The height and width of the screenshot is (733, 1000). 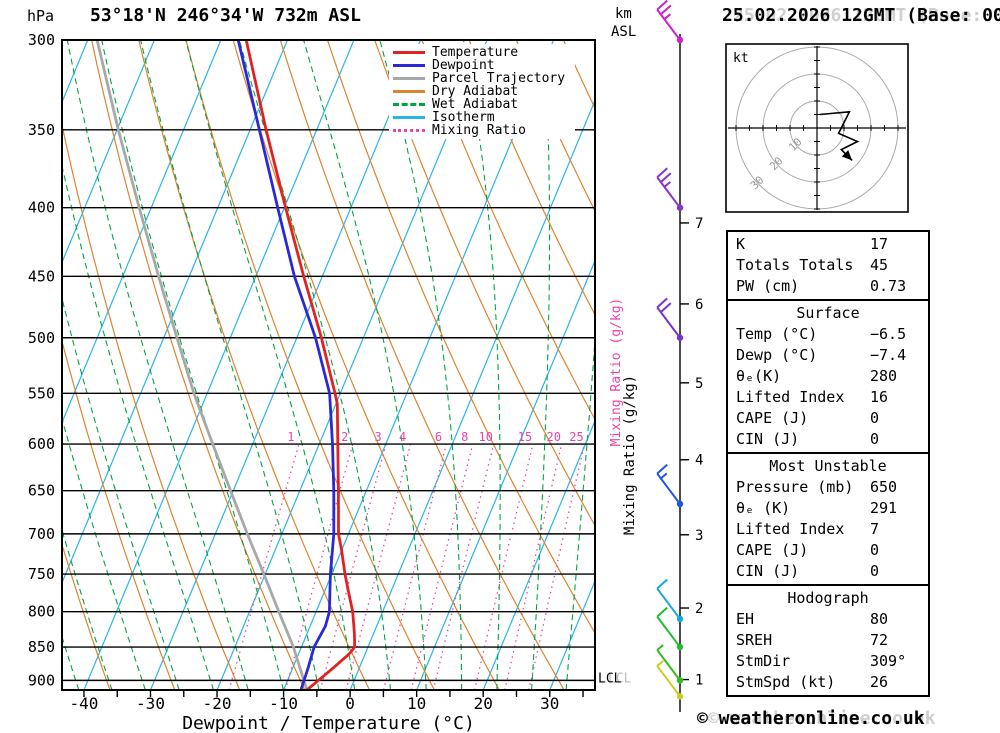 I want to click on panel-section-header: Surface, so click(x=828, y=313).